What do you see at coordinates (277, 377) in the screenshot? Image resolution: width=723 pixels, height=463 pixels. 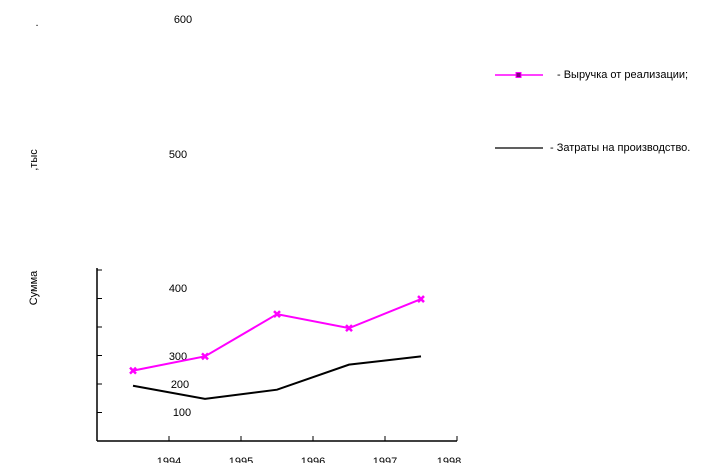 I see `series-line` at bounding box center [277, 377].